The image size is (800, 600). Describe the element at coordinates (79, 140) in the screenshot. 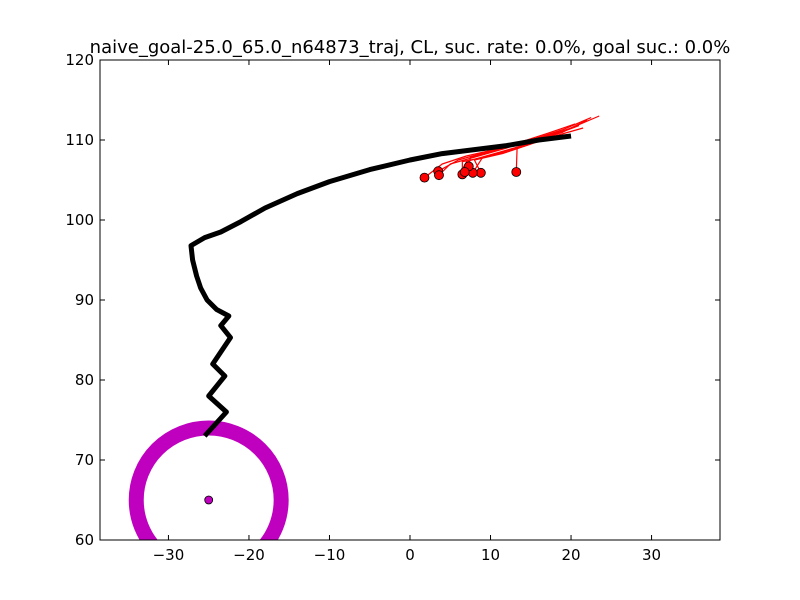

I see `y-tick-label: 110` at that location.